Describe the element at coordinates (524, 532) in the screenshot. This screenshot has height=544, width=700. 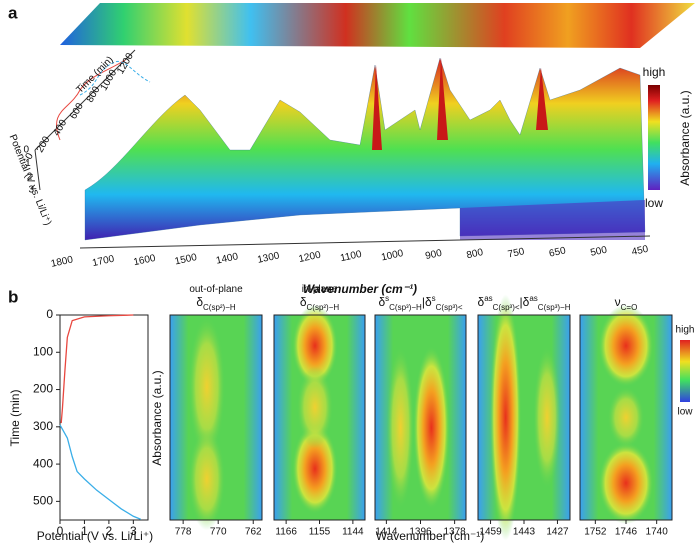
I see `x-tick-label: 1443` at that location.